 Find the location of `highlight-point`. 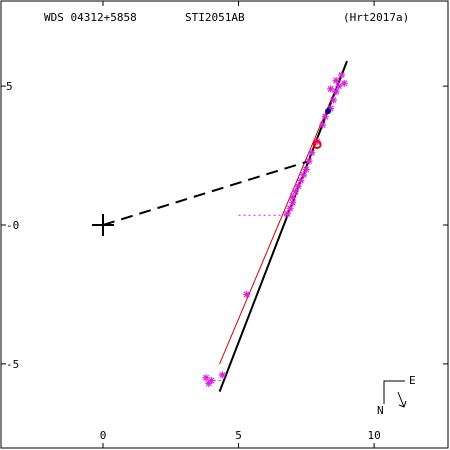

highlight-point is located at coordinates (317, 144).